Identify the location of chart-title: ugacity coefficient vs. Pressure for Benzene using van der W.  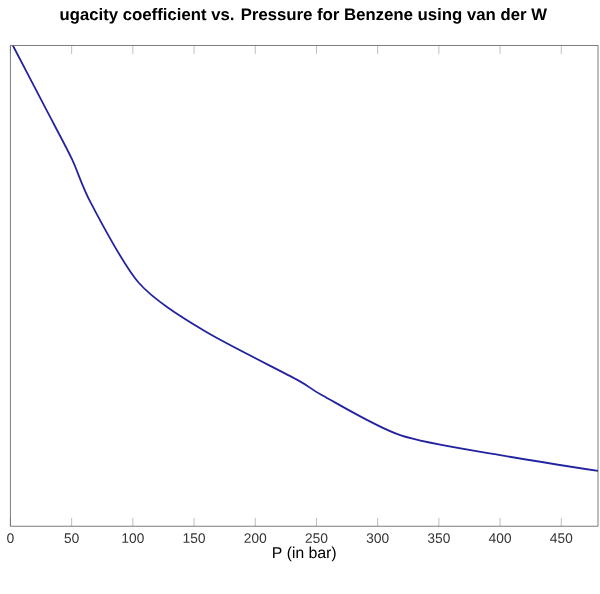
(303, 16).